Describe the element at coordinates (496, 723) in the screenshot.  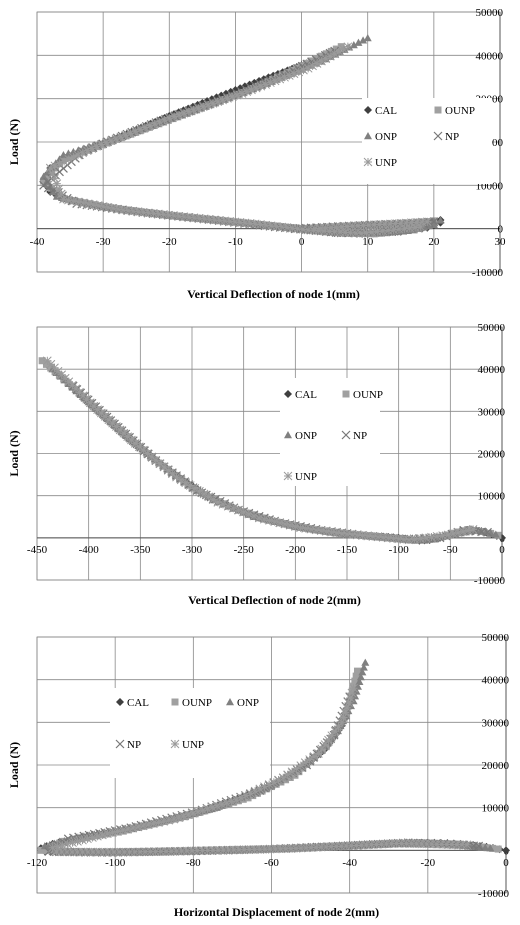
I see `y-tick-label: 30000` at that location.